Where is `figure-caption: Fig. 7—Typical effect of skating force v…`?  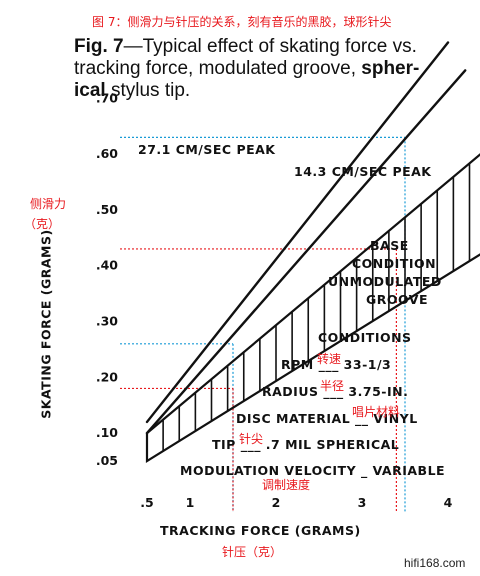 figure-caption: Fig. 7—Typical effect of skating force v… is located at coordinates (246, 69).